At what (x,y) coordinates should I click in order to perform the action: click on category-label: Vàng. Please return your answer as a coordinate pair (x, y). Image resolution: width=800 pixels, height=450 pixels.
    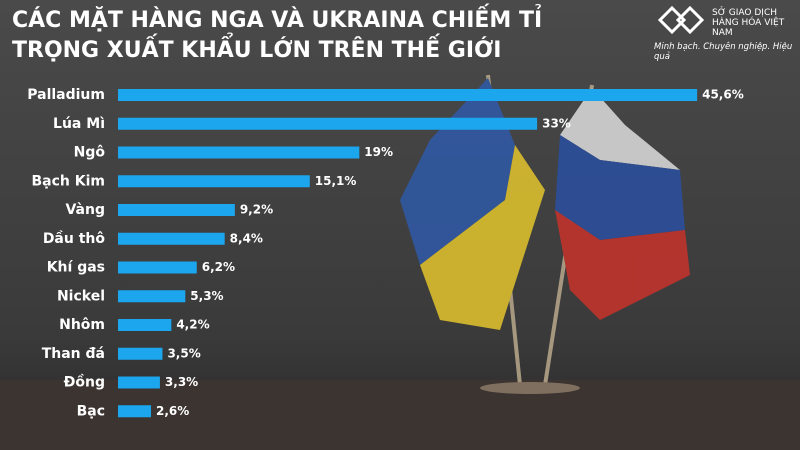
    Looking at the image, I should click on (85, 210).